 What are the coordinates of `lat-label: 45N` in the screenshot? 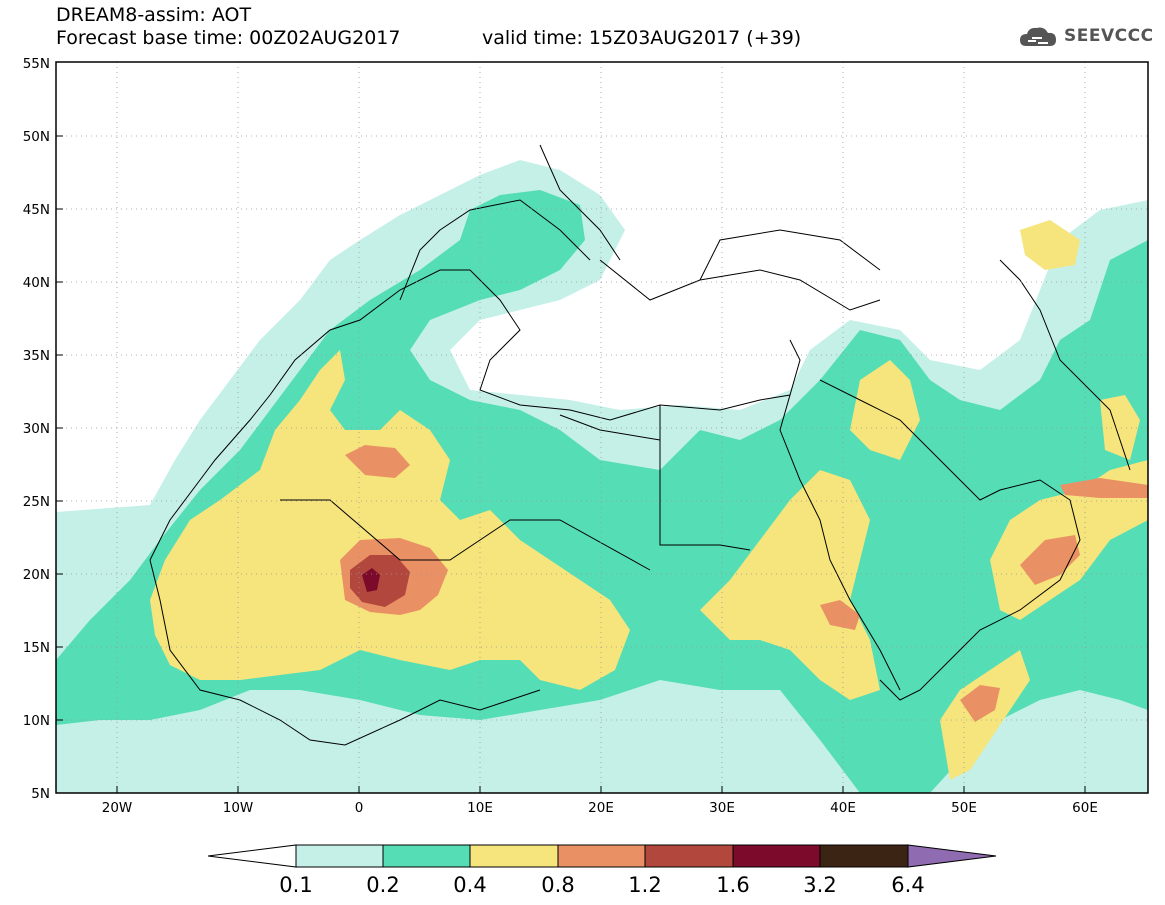 It's located at (36, 210).